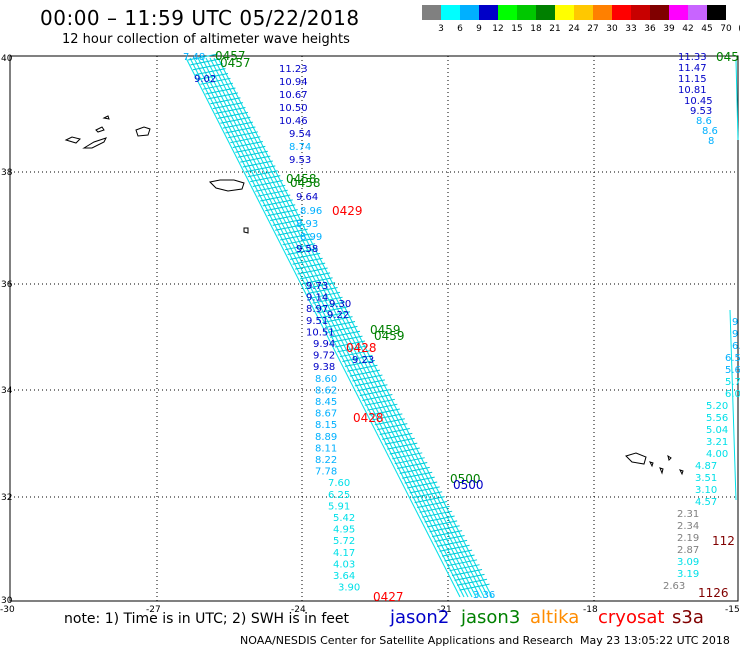  What do you see at coordinates (293, 69) in the screenshot?
I see `swh-value: 11.23` at bounding box center [293, 69].